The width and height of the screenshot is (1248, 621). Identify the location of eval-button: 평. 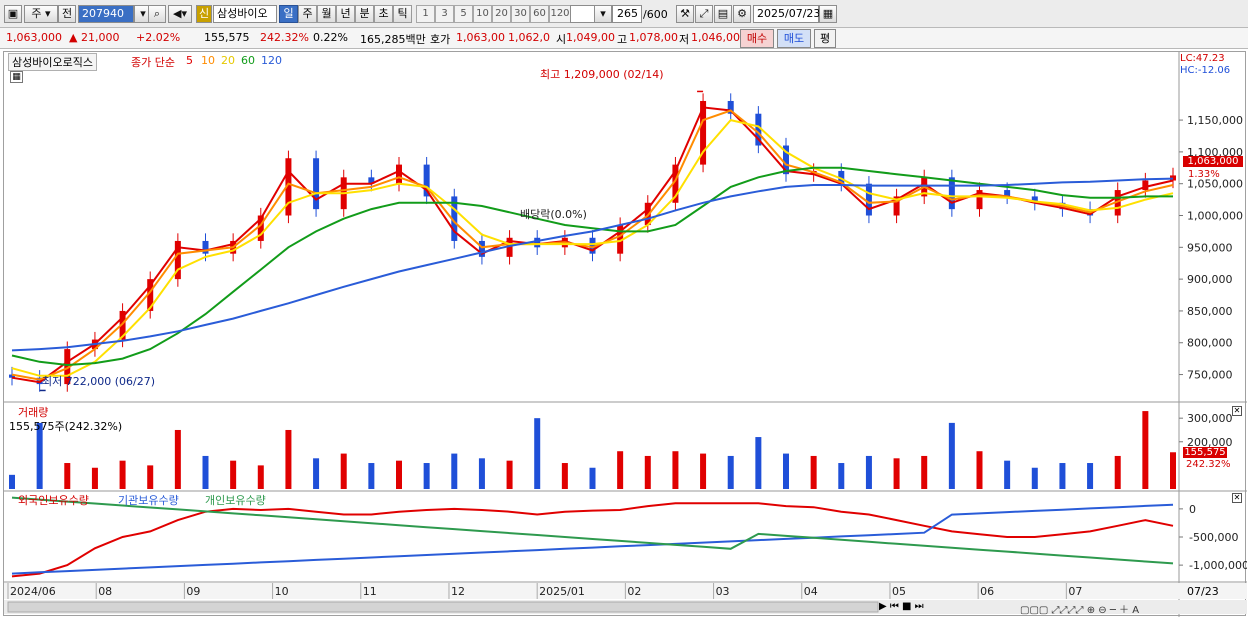
(825, 38).